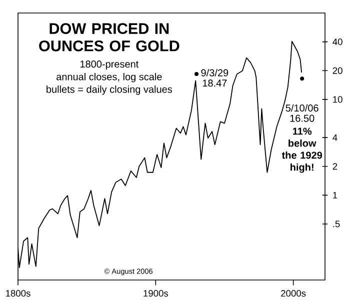  What do you see at coordinates (293, 293) in the screenshot?
I see `x-tick-label: 2000s` at bounding box center [293, 293].